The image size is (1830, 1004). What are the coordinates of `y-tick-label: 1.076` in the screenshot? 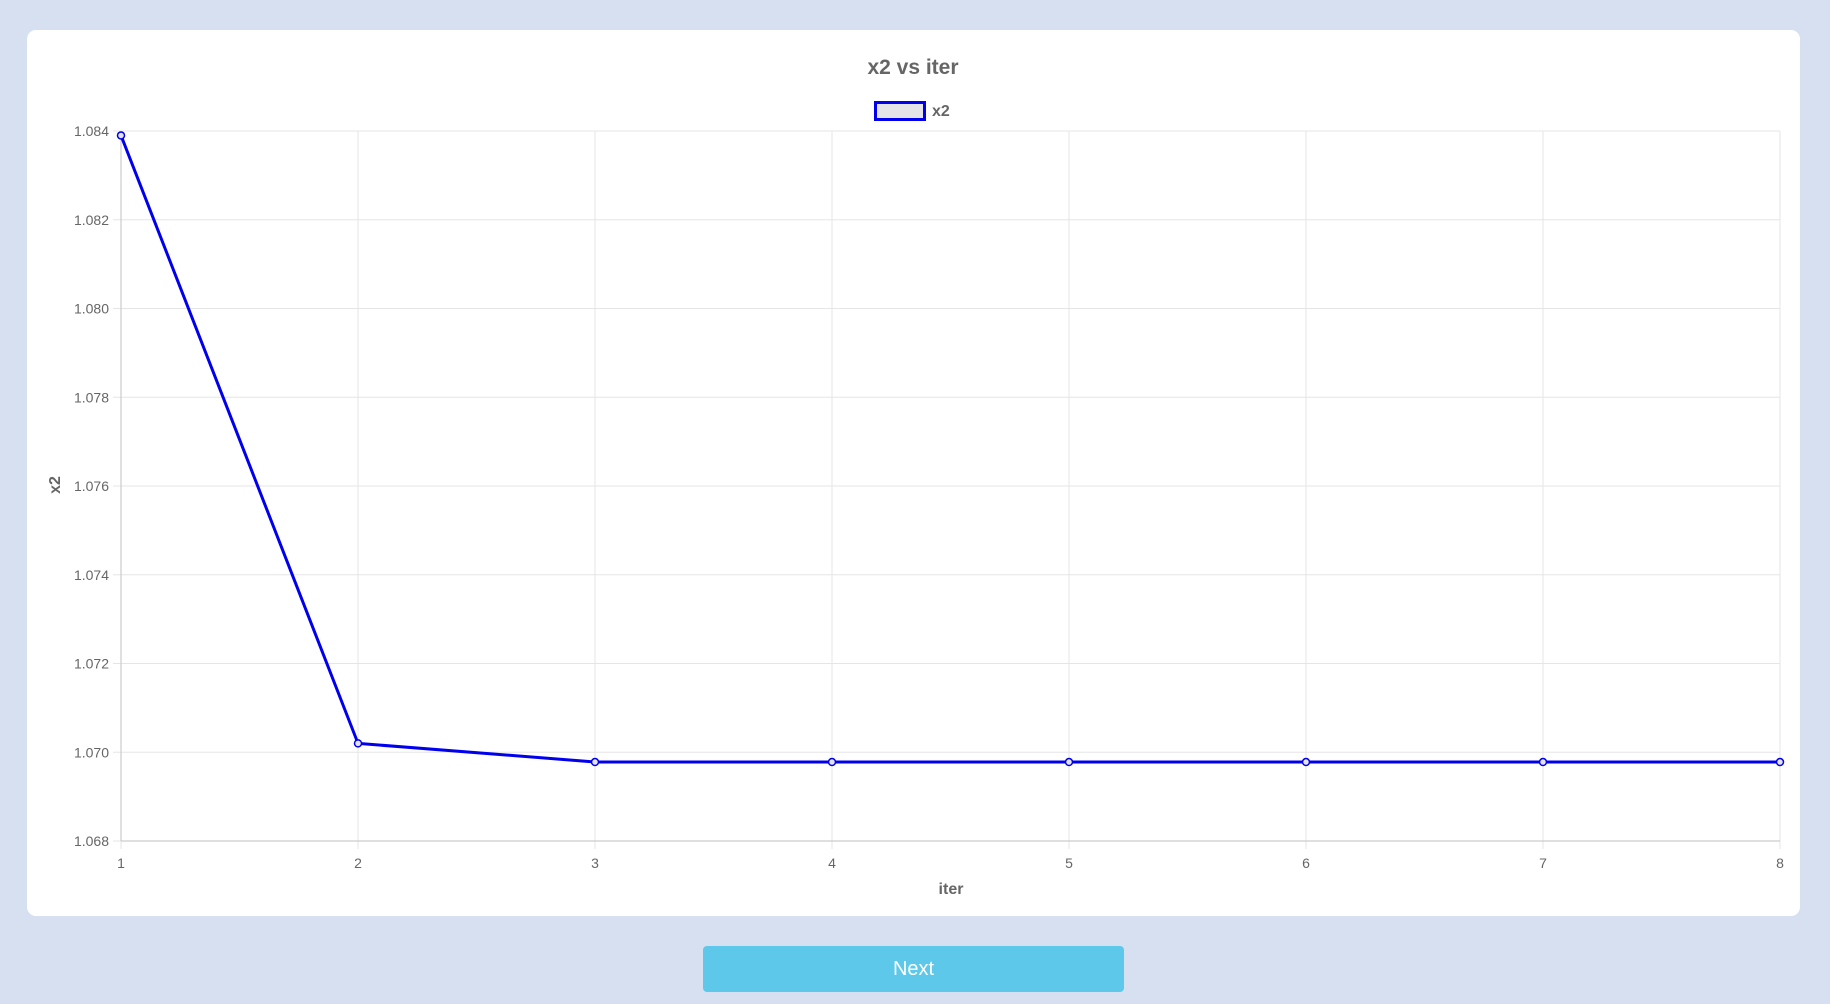 It's located at (91, 486).